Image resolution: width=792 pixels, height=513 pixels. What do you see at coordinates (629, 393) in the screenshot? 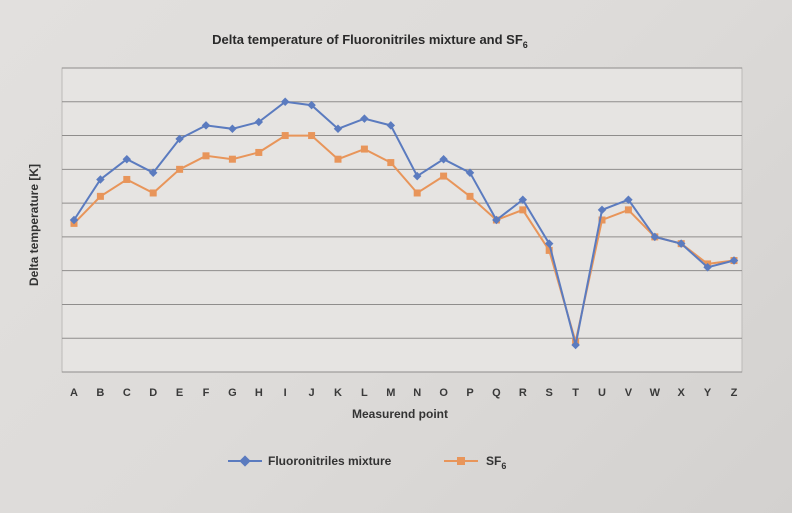
I see `x-tick-label: V` at bounding box center [629, 393].